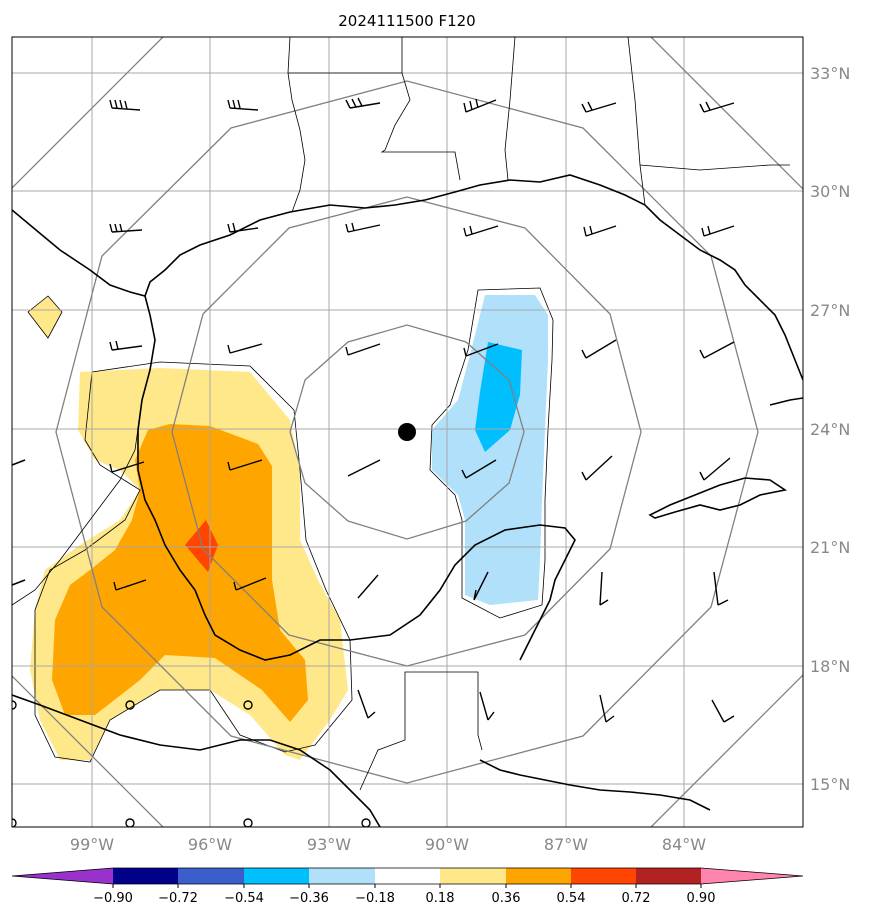 This screenshot has height=924, width=873. I want to click on colorbar-tick-label: 0.36, so click(506, 898).